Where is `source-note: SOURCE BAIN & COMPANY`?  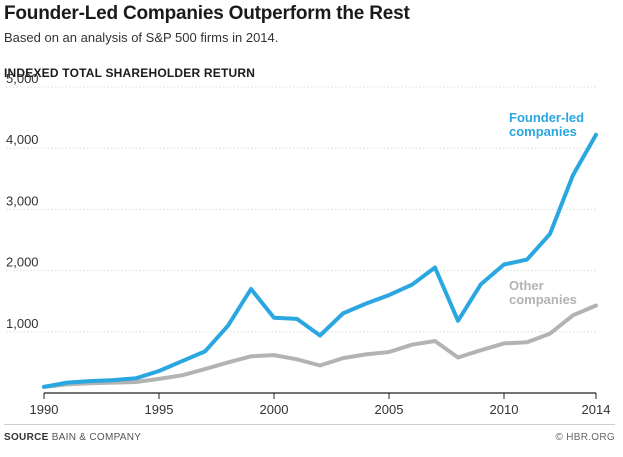
source-note: SOURCE BAIN & COMPANY is located at coordinates (72, 437).